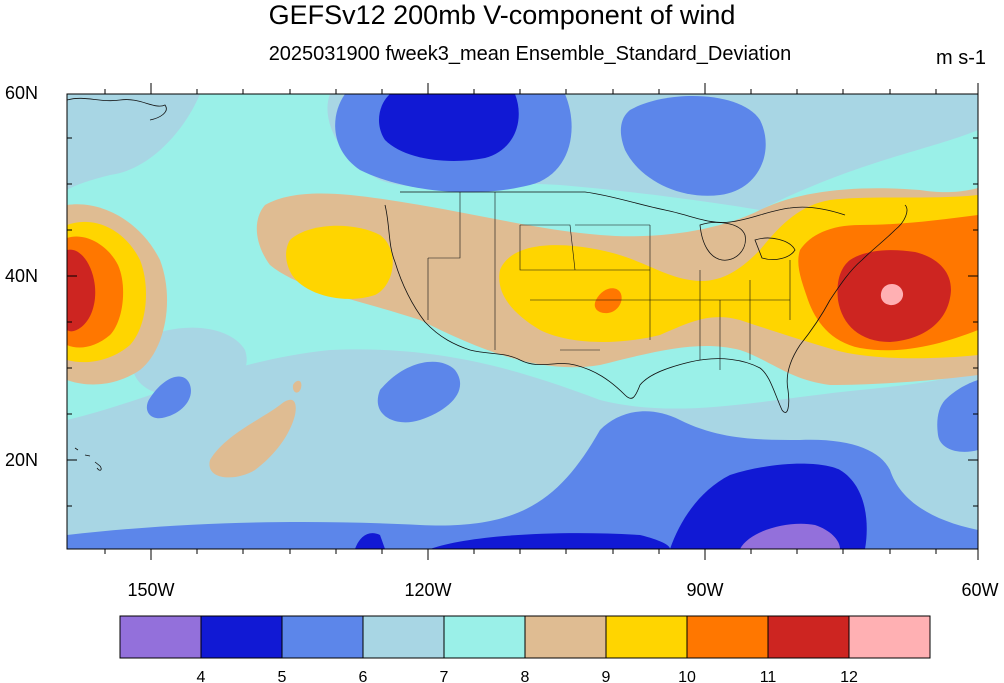  I want to click on colorbar-tick-label: 9, so click(606, 676).